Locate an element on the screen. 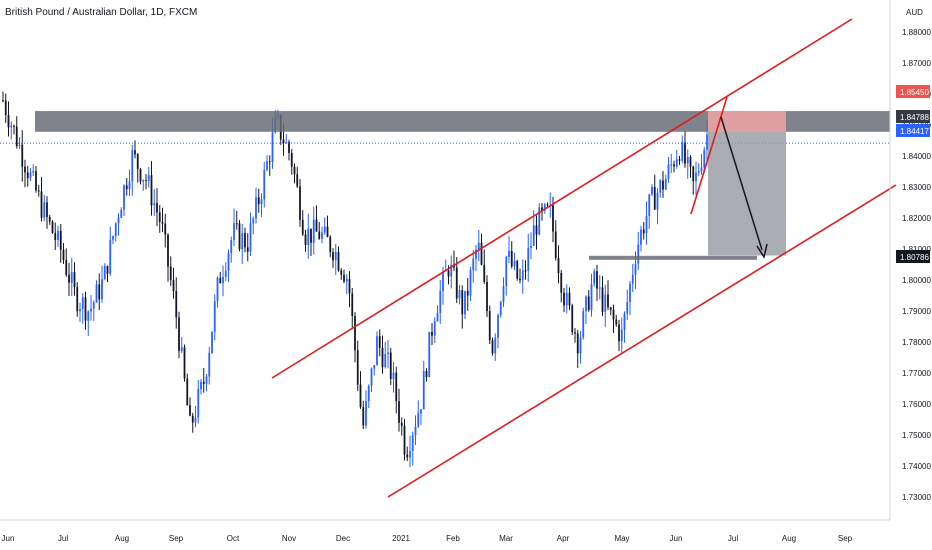 The image size is (932, 550). x-tick-label: 2021 is located at coordinates (401, 538).